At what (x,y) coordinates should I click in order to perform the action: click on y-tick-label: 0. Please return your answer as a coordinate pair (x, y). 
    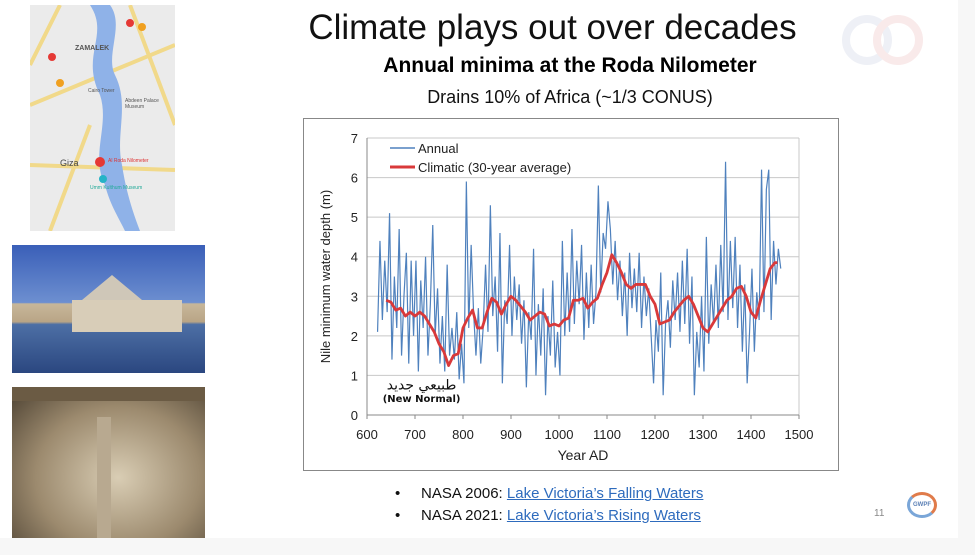
    Looking at the image, I should click on (354, 415).